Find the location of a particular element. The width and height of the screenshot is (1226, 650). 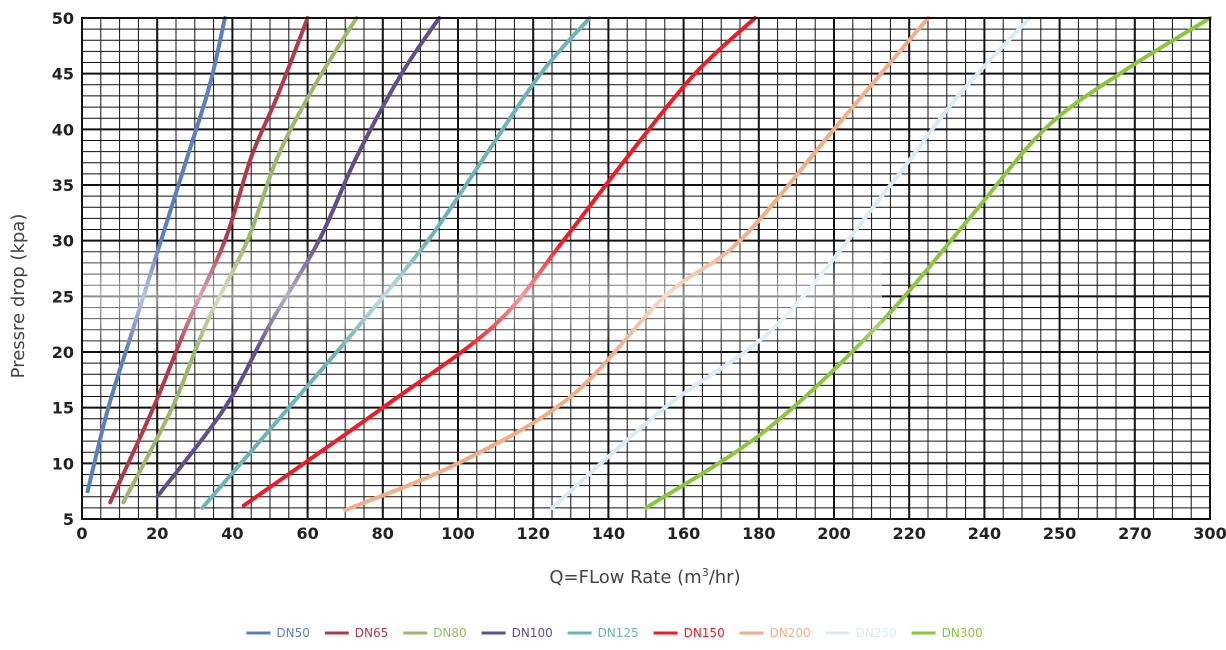

x-tick-label: 220 is located at coordinates (908, 533).